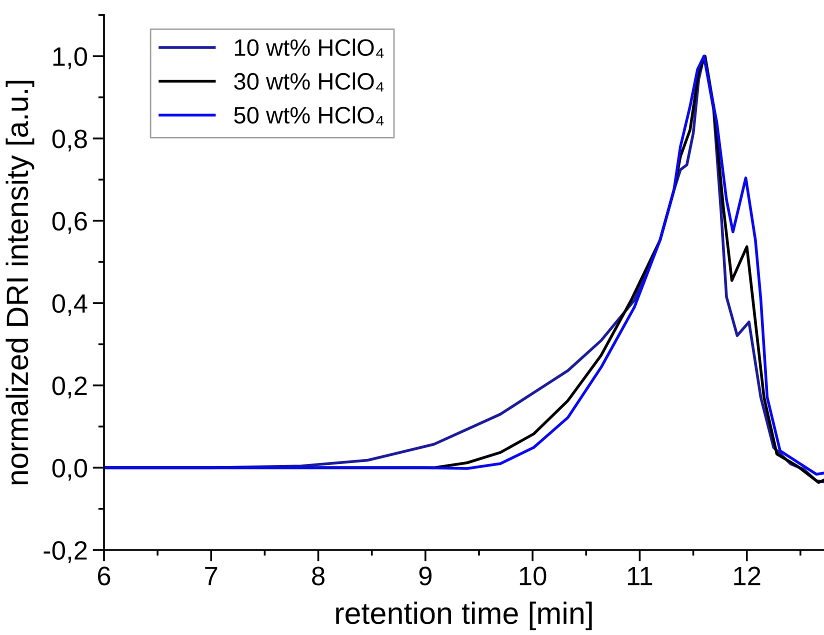 The image size is (824, 635). Describe the element at coordinates (69, 141) in the screenshot. I see `y-tick-label: 0,8` at that location.